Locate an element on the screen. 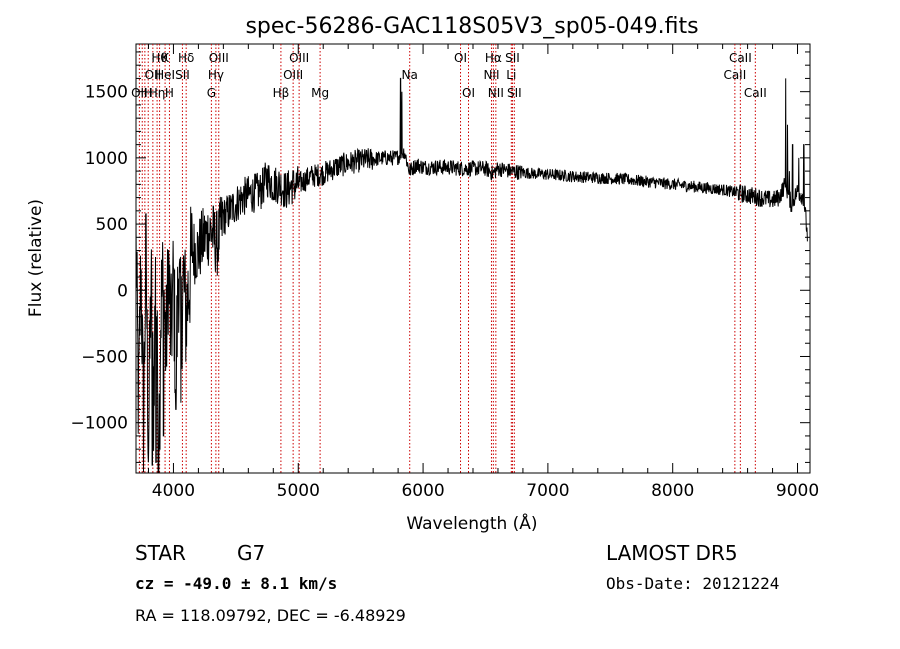  spectral-line-label: Hδ is located at coordinates (186, 58).